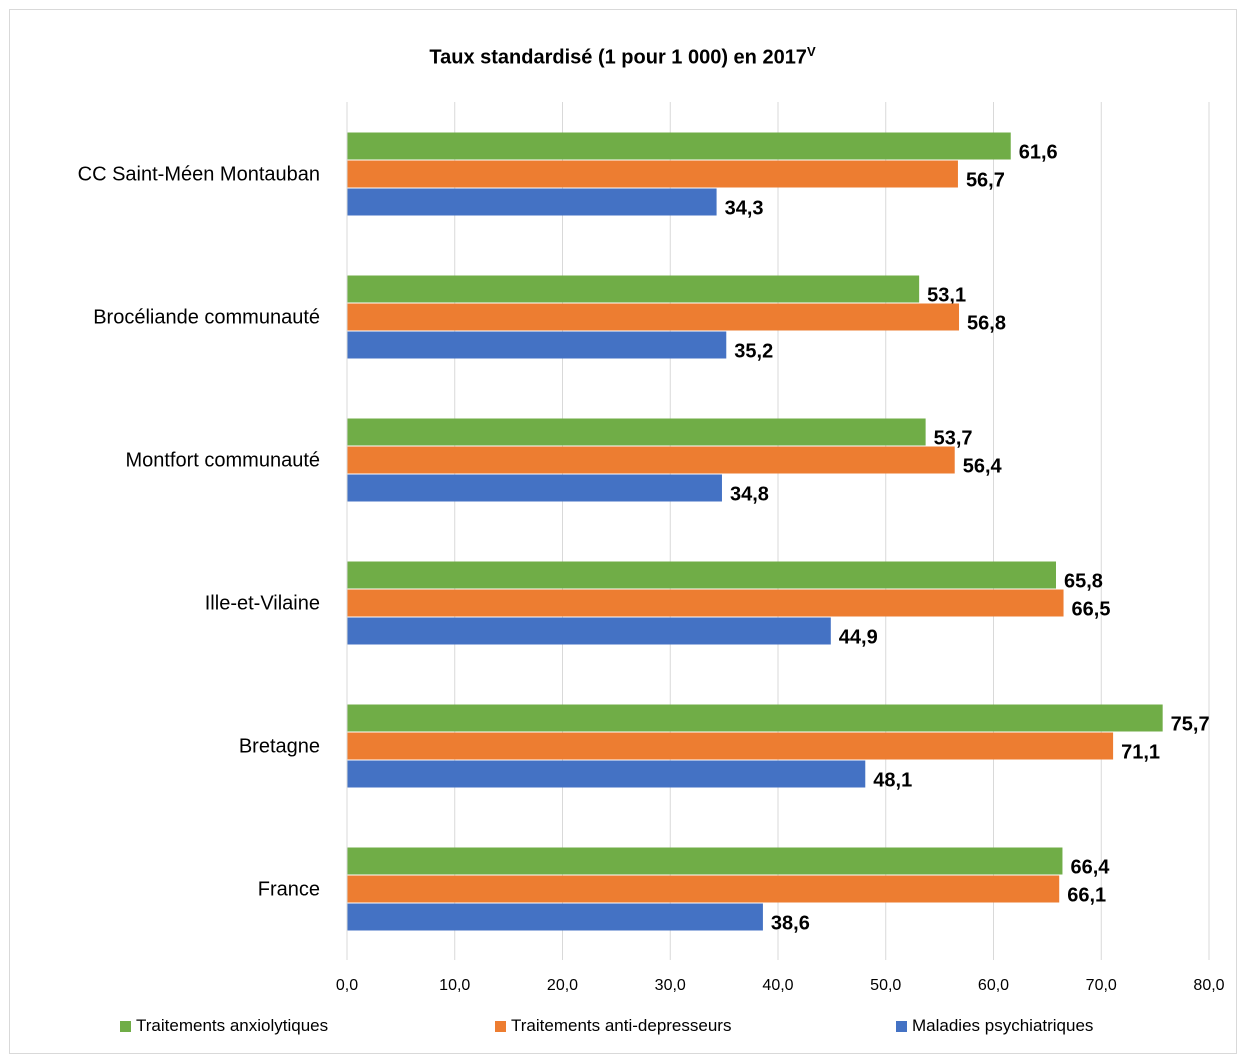 The height and width of the screenshot is (1062, 1245). What do you see at coordinates (1140, 753) in the screenshot?
I see `data-label: 71,1` at bounding box center [1140, 753].